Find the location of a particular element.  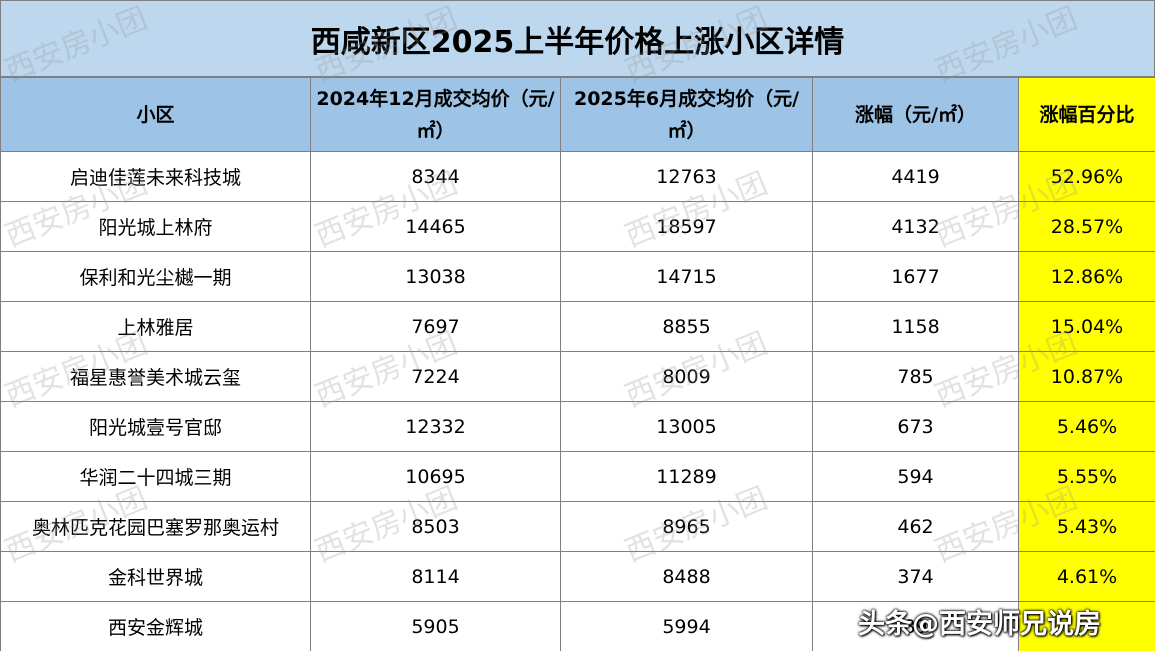

source-tag: 头条@西安师兄说房 is located at coordinates (979, 624).